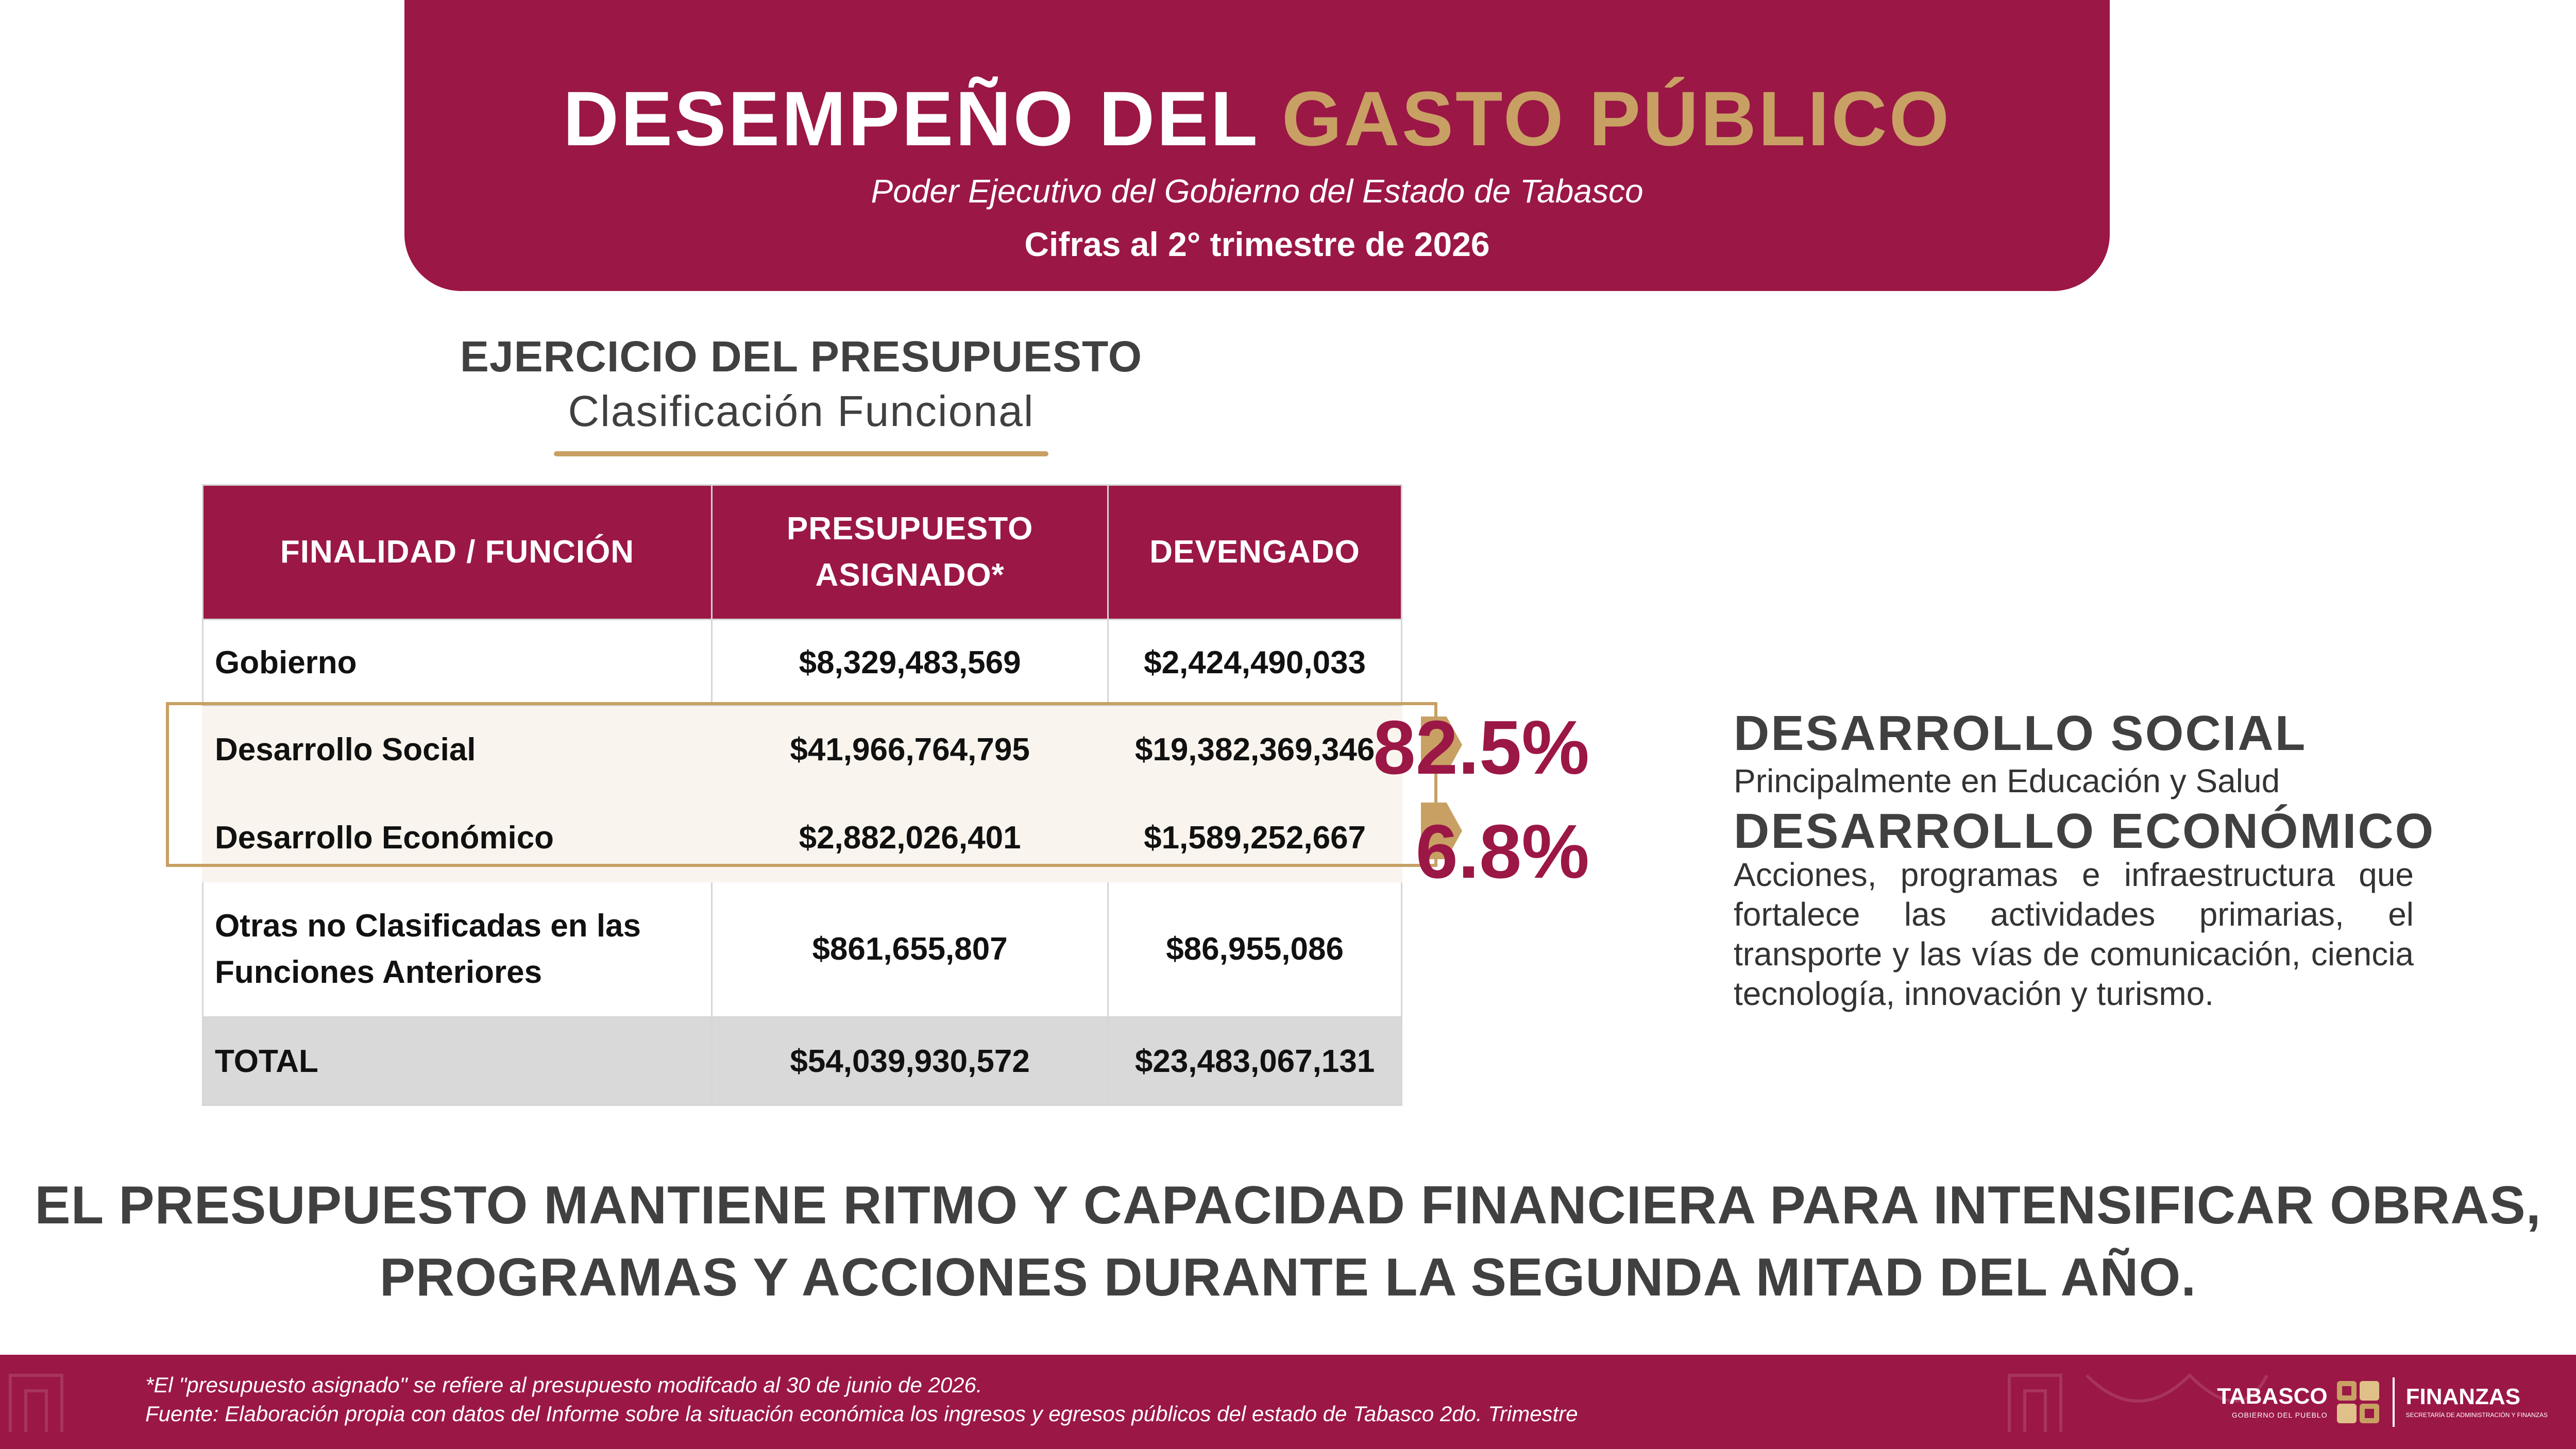  Describe the element at coordinates (2463, 1396) in the screenshot. I see `finanzas-logo-text: FINANZAS` at that location.